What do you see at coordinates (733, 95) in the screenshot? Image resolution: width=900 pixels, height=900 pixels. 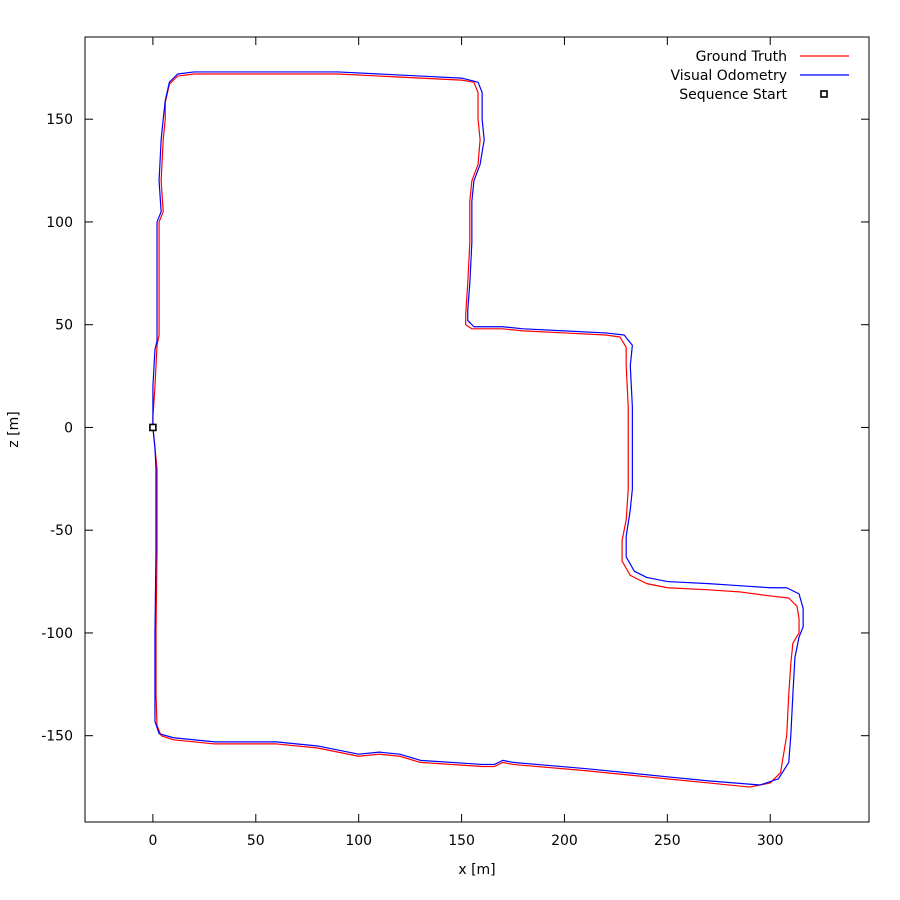 I see `legend-label-sequence-start: Sequence Start` at bounding box center [733, 95].